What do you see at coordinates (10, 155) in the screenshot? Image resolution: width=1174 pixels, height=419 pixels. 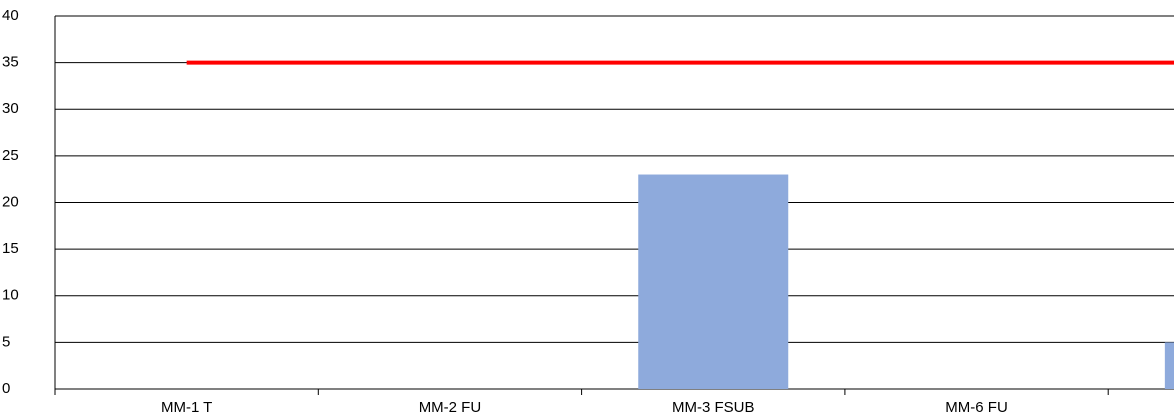 I see `y-tick-label: 25` at bounding box center [10, 155].